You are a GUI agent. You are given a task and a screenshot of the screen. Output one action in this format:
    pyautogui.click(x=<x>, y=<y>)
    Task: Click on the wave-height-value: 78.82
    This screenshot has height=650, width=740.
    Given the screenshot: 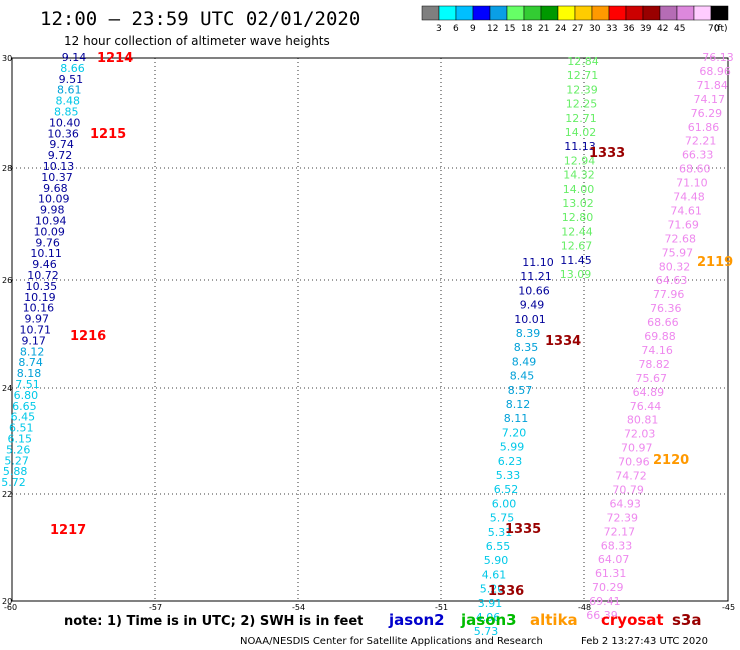 What is the action you would take?
    pyautogui.click(x=654, y=364)
    